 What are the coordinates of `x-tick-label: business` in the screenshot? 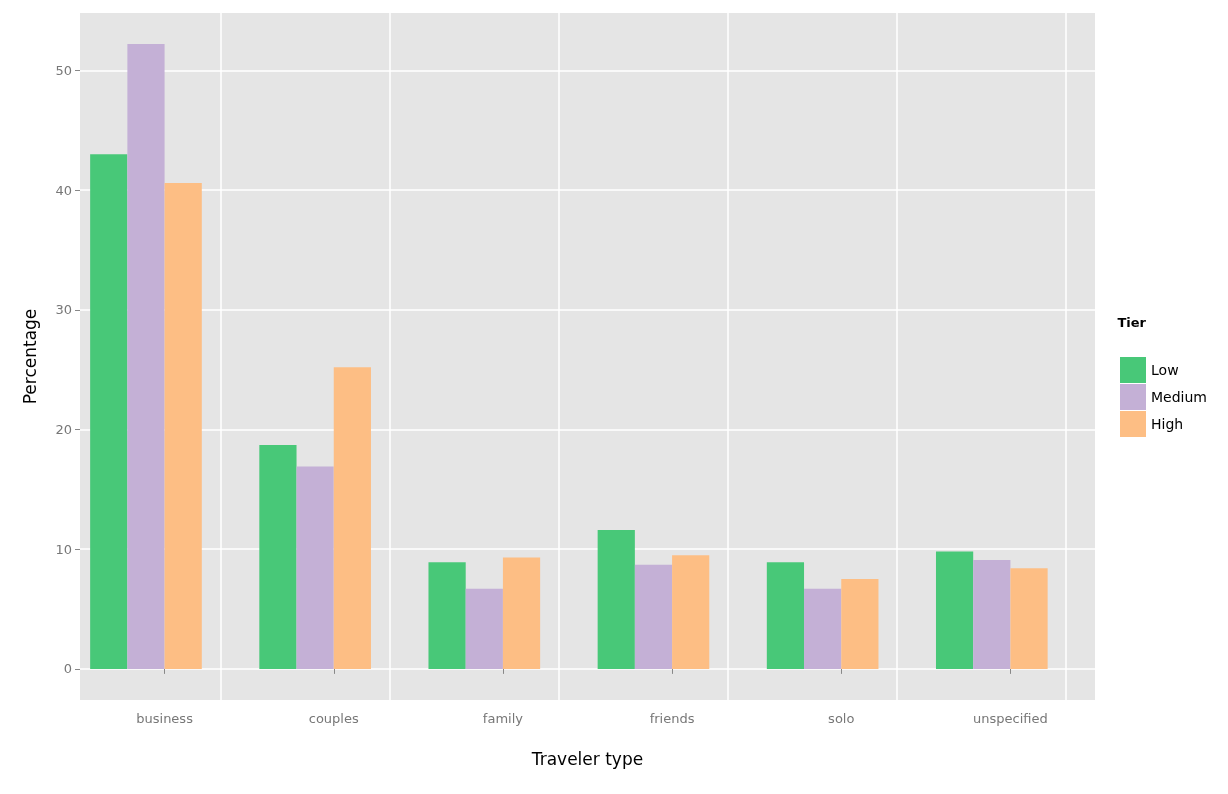 It's located at (165, 718).